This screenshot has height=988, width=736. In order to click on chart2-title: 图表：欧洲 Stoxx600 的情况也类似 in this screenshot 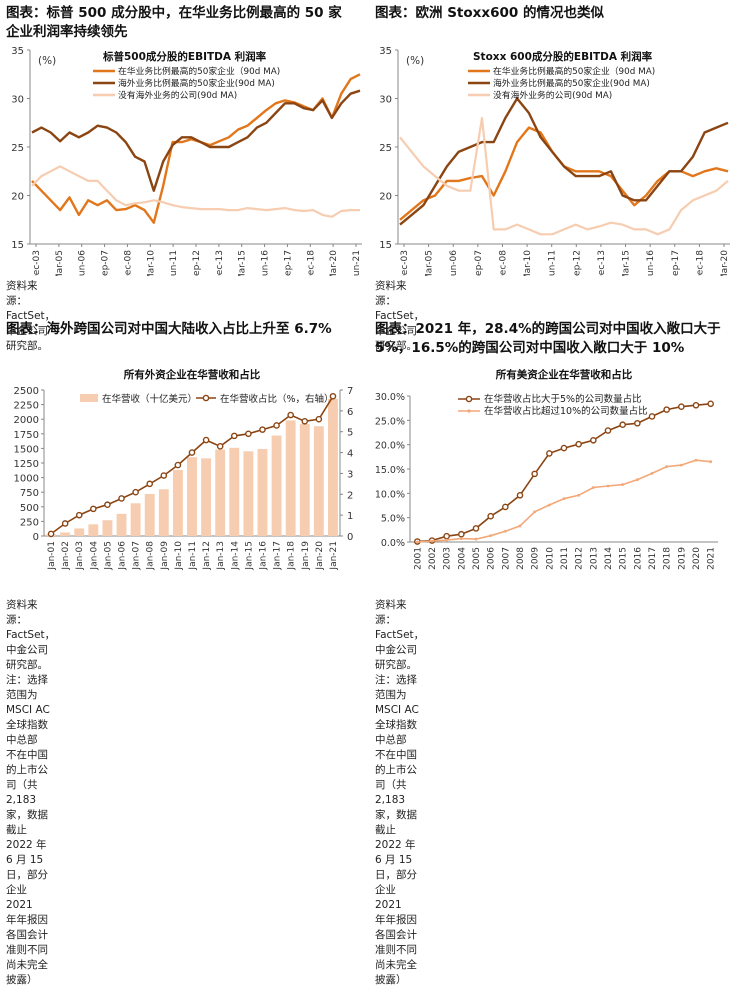, I will do `click(555, 13)`.